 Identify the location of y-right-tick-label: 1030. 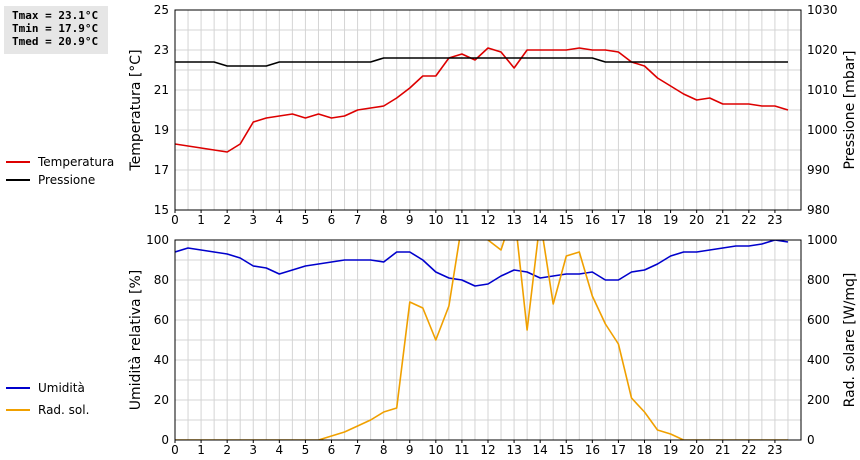
(822, 10).